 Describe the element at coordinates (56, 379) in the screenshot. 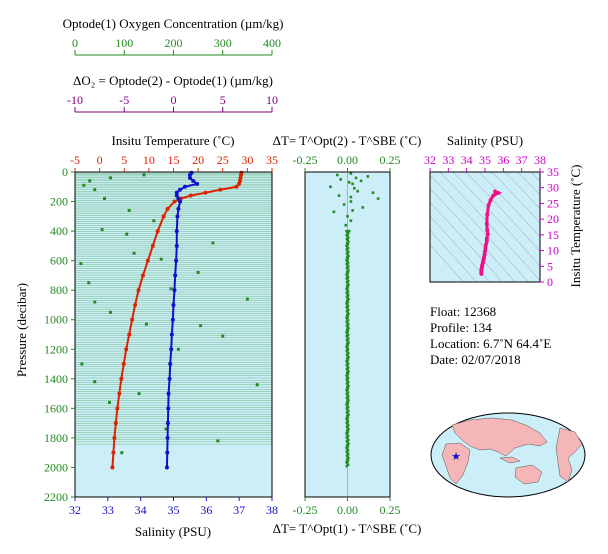

I see `pressure-tick-label: 1400` at that location.